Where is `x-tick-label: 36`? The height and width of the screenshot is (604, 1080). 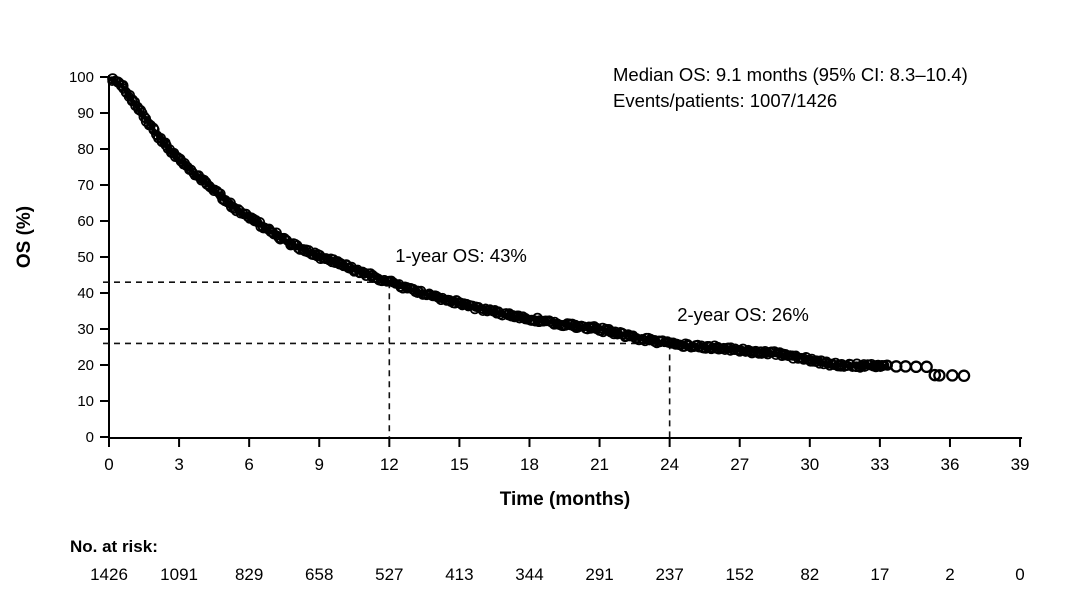 x-tick-label: 36 is located at coordinates (949, 464).